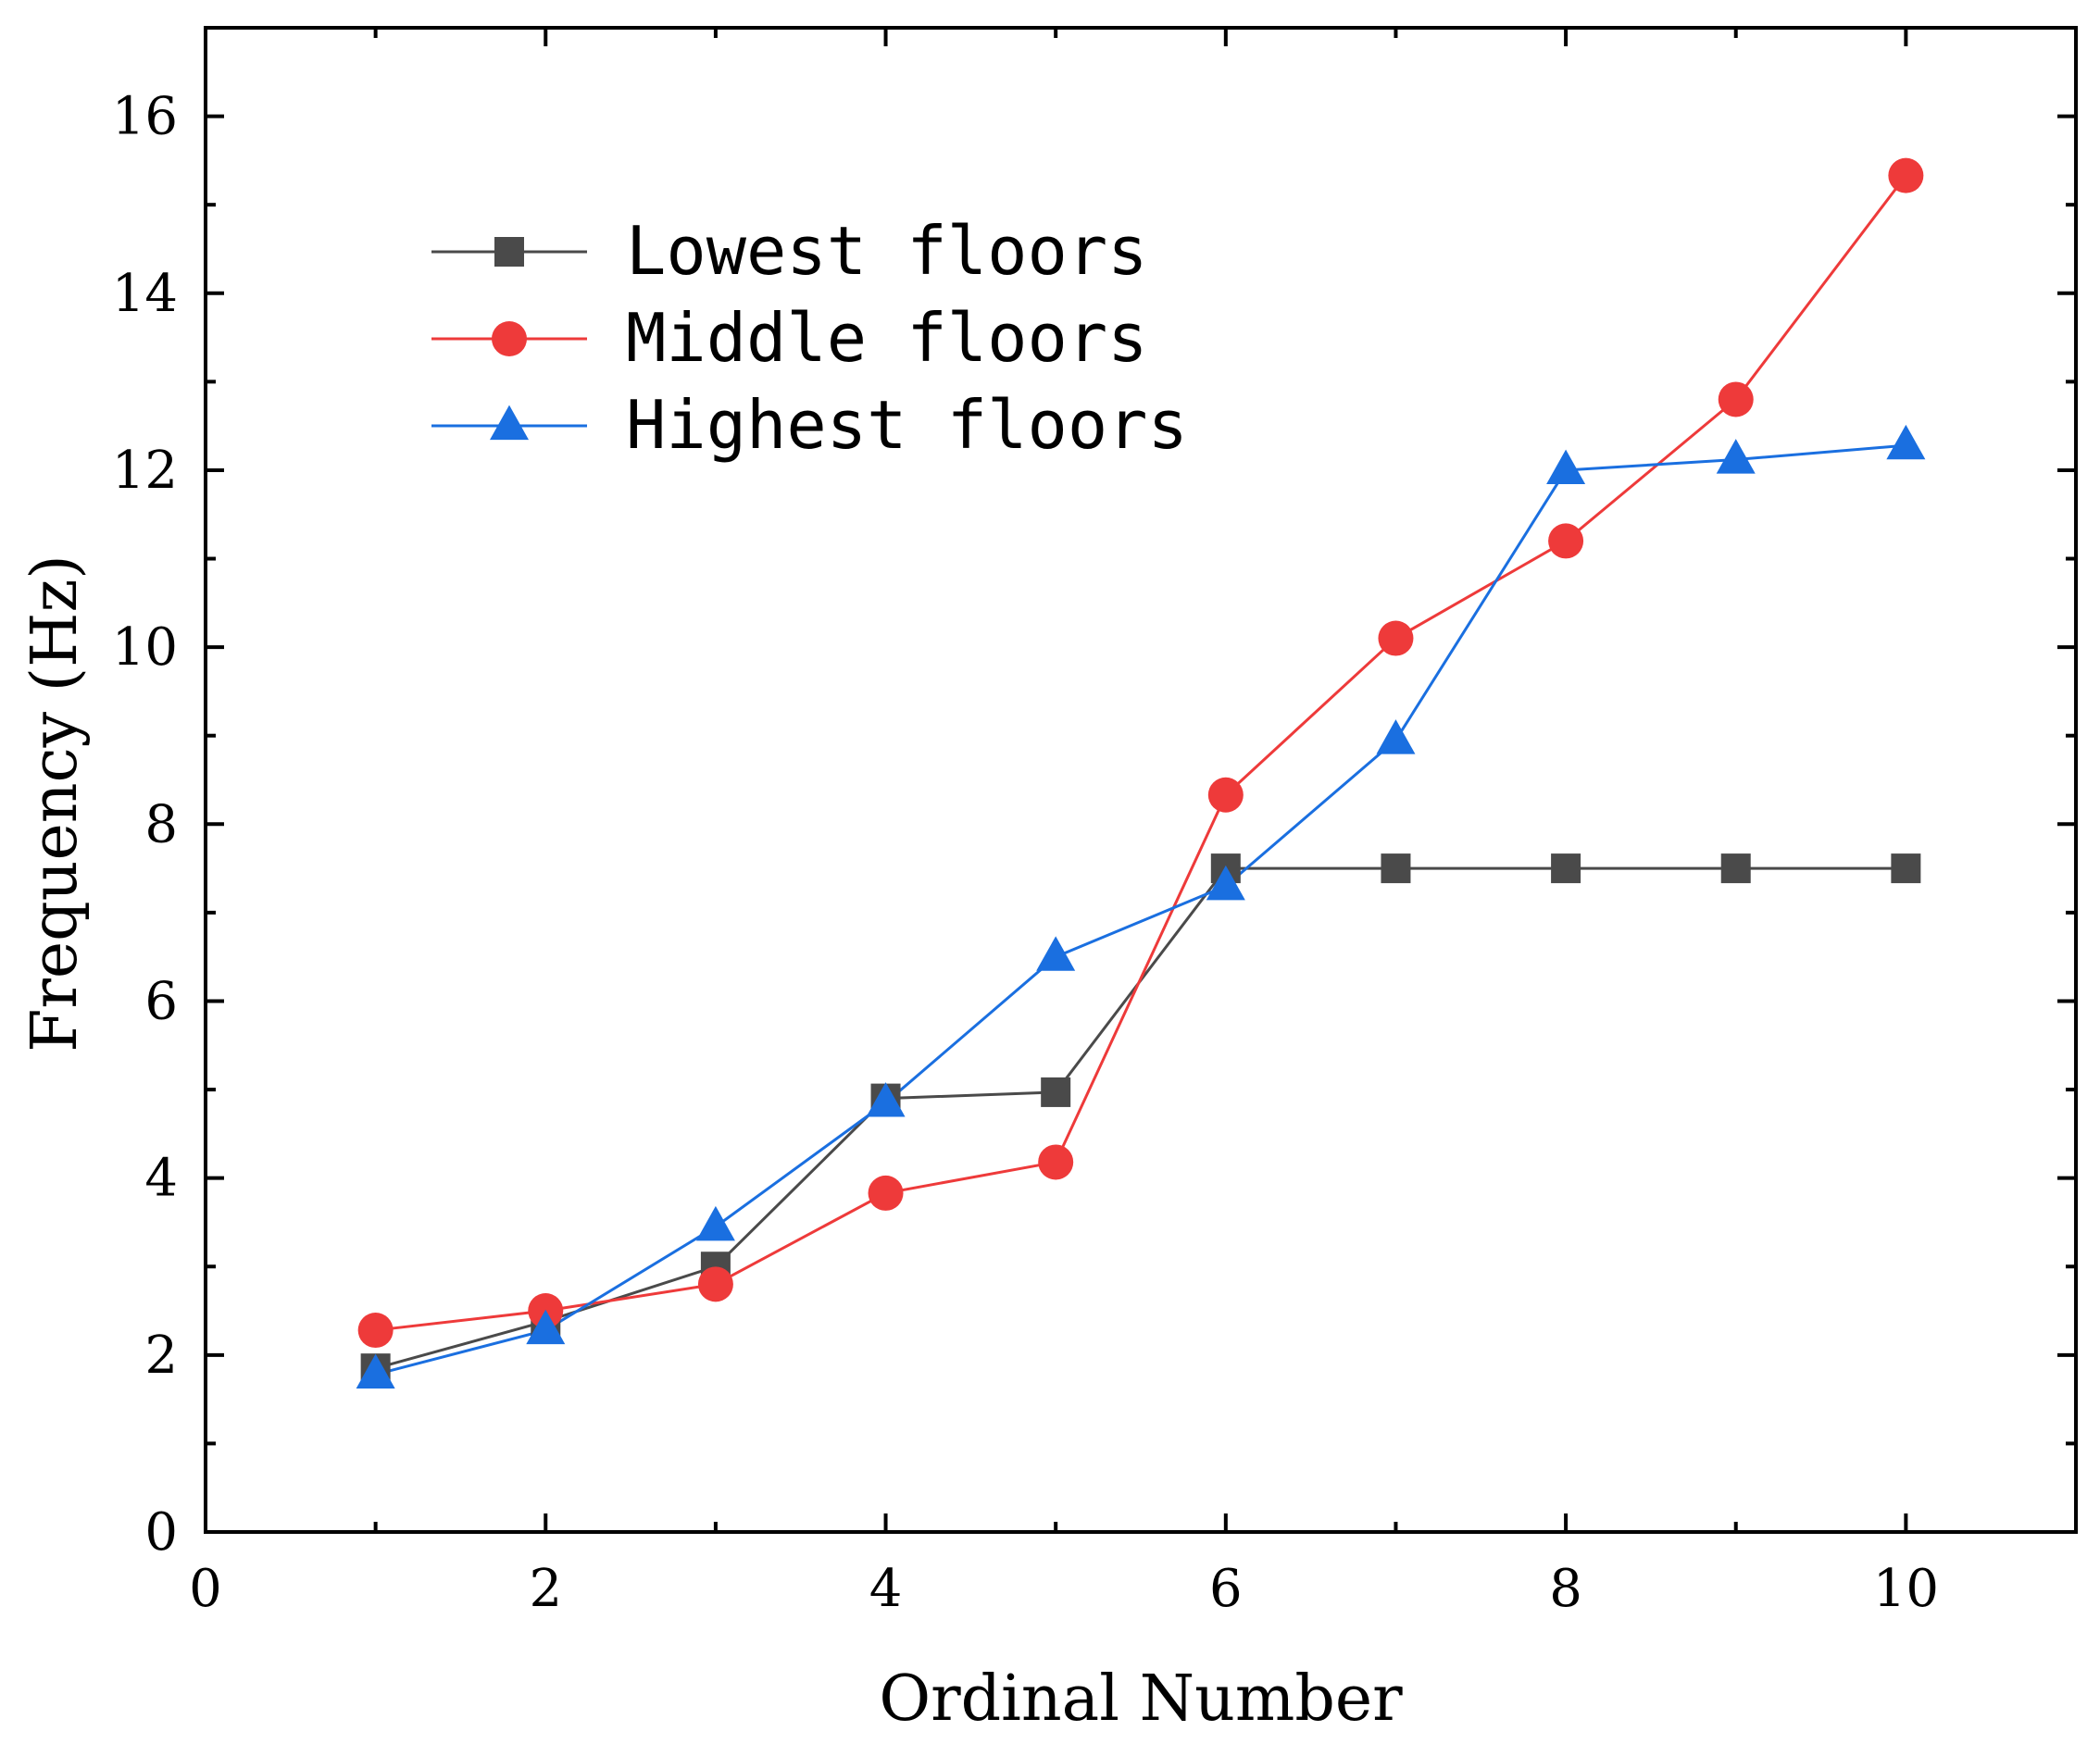  Describe the element at coordinates (887, 251) in the screenshot. I see `legend-label: Lowest floors` at that location.